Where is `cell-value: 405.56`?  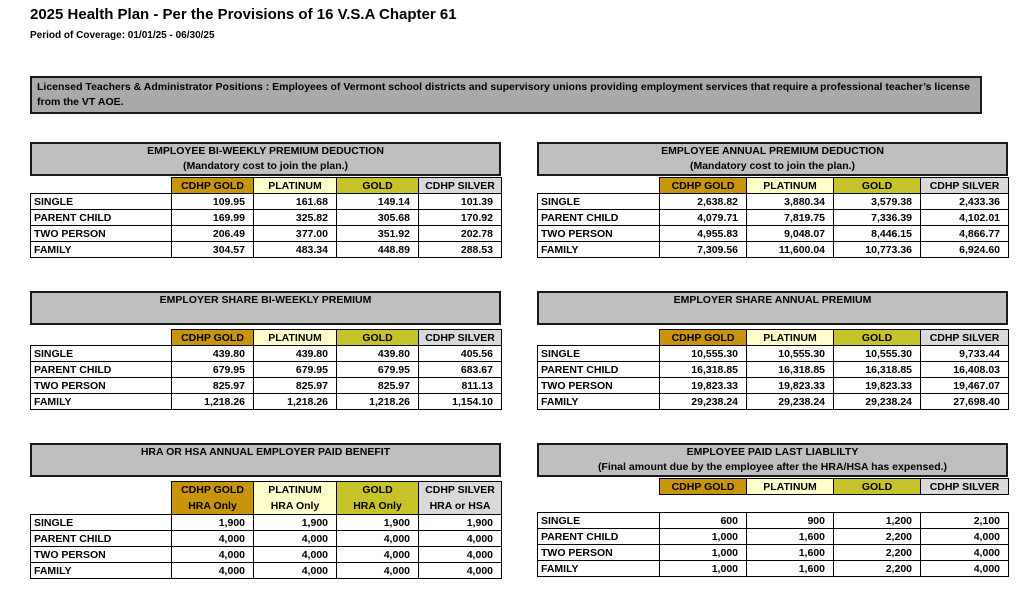 cell-value: 405.56 is located at coordinates (460, 353).